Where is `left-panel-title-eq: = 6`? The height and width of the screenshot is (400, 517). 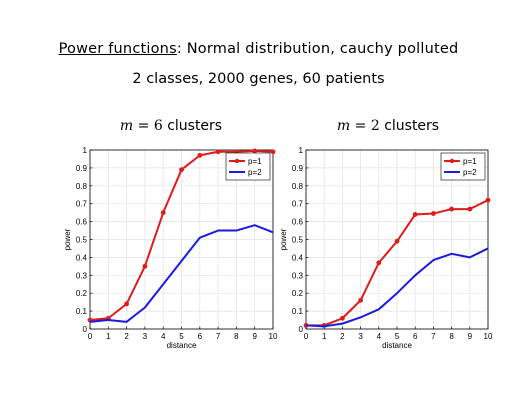
left-panel-title-eq: = 6 is located at coordinates (150, 126).